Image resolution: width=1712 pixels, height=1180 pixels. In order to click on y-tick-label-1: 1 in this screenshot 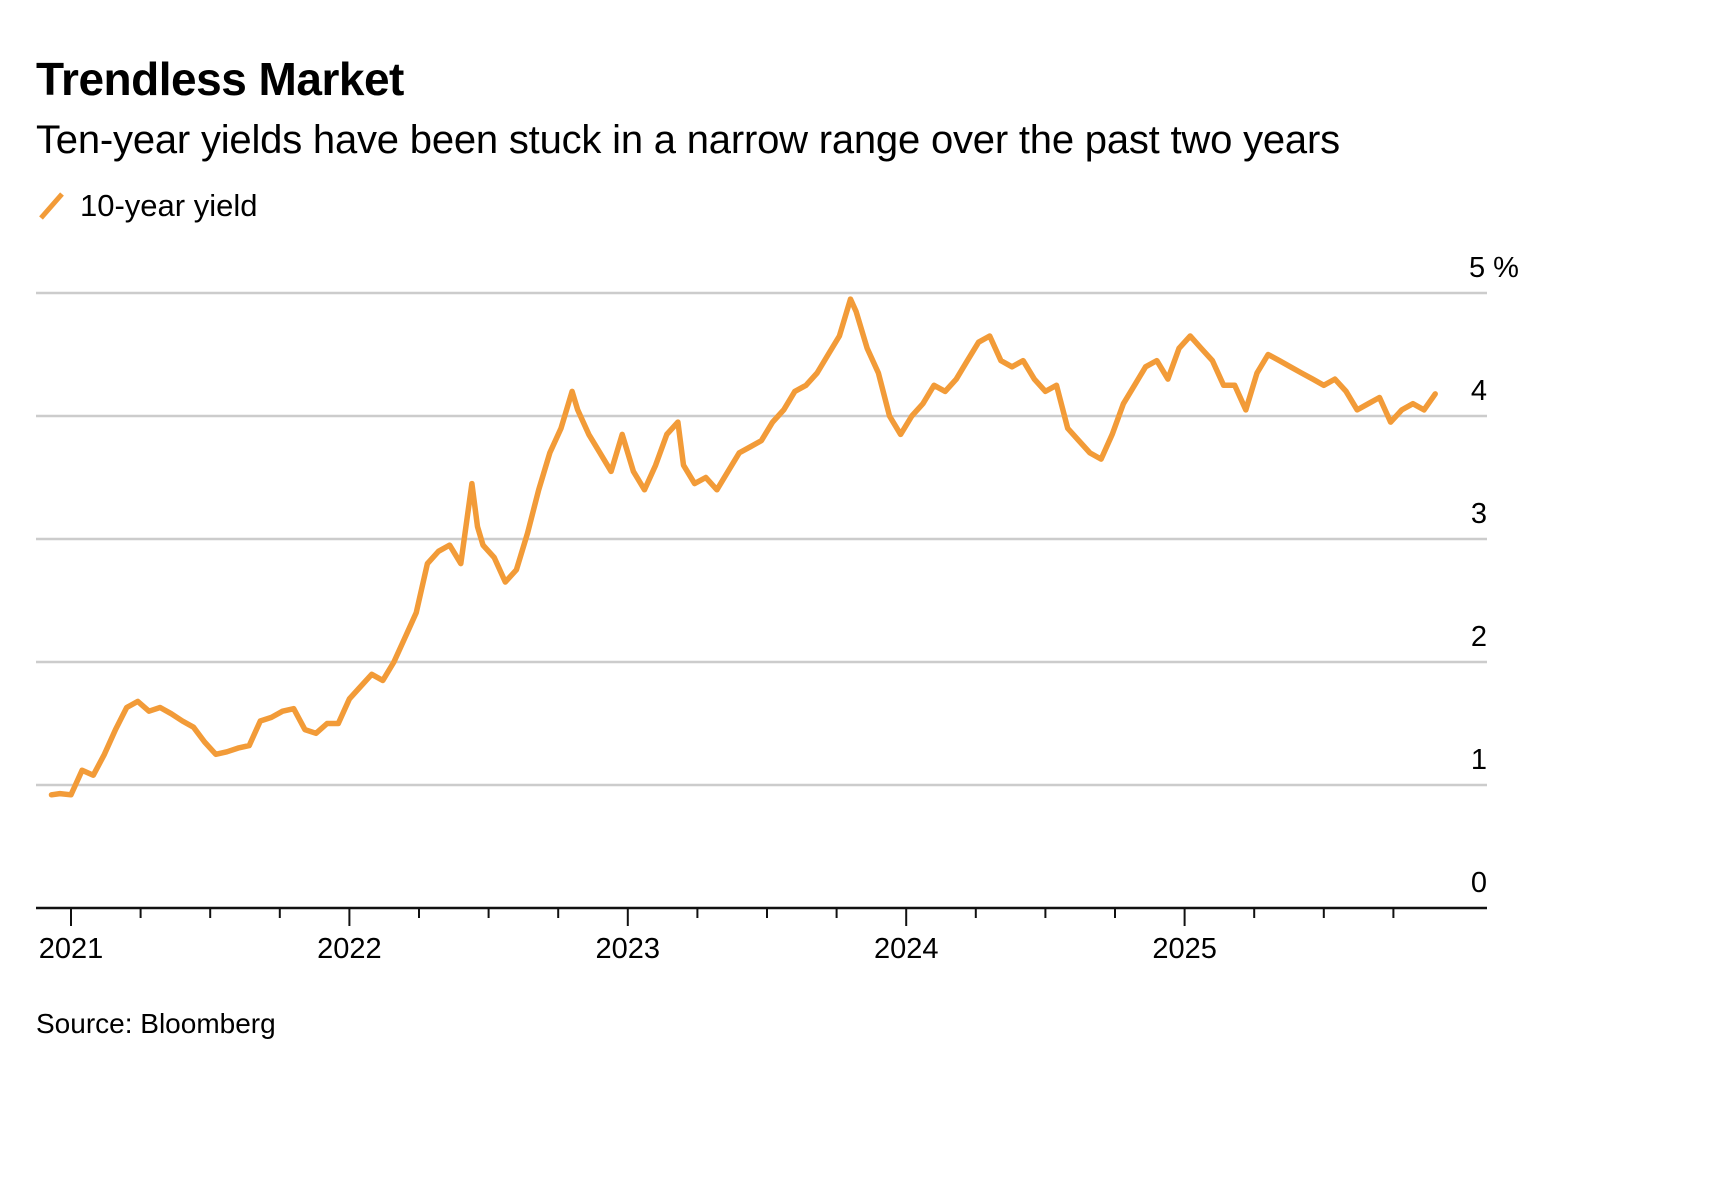, I will do `click(1479, 760)`.